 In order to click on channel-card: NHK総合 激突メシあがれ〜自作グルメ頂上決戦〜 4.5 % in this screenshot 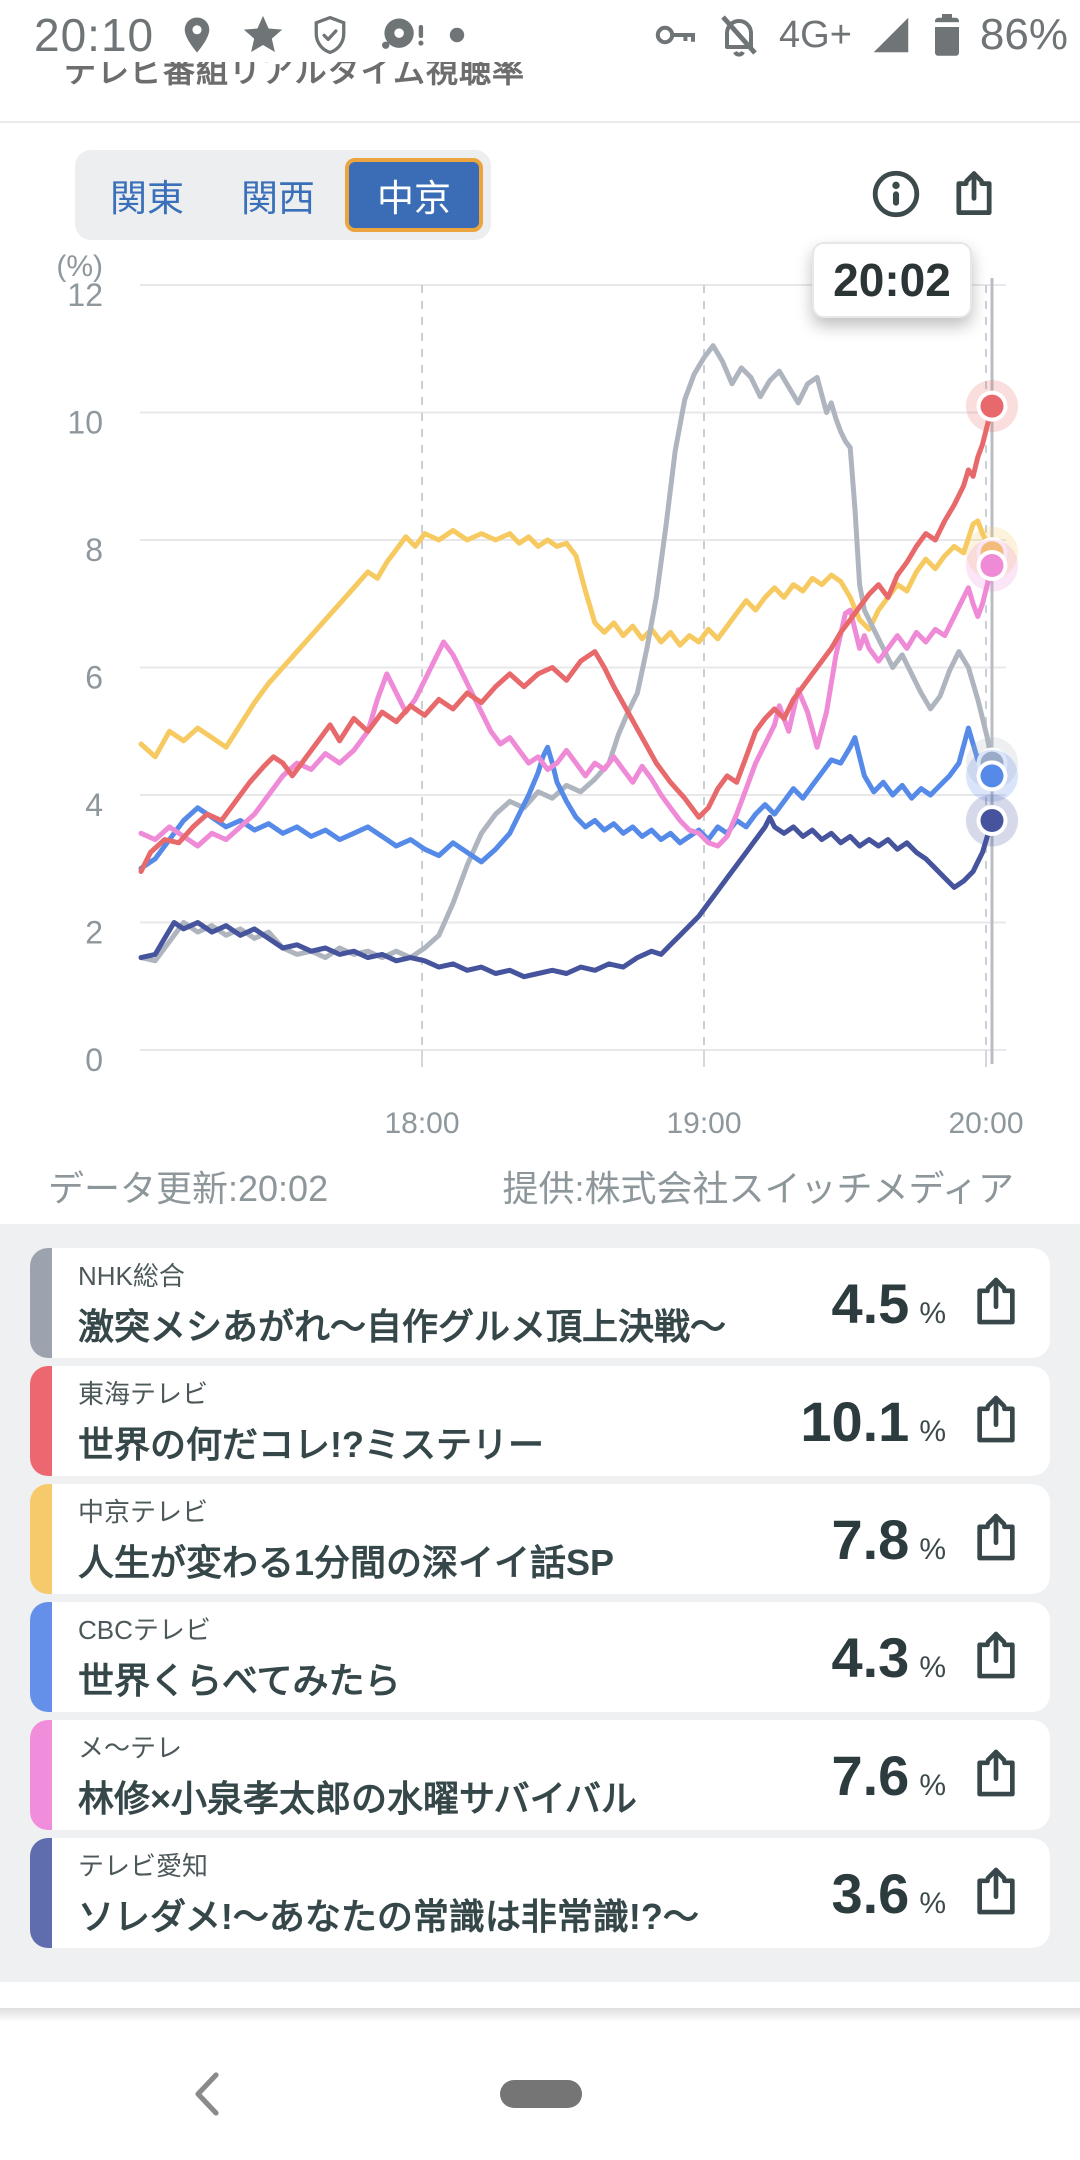, I will do `click(540, 1303)`.